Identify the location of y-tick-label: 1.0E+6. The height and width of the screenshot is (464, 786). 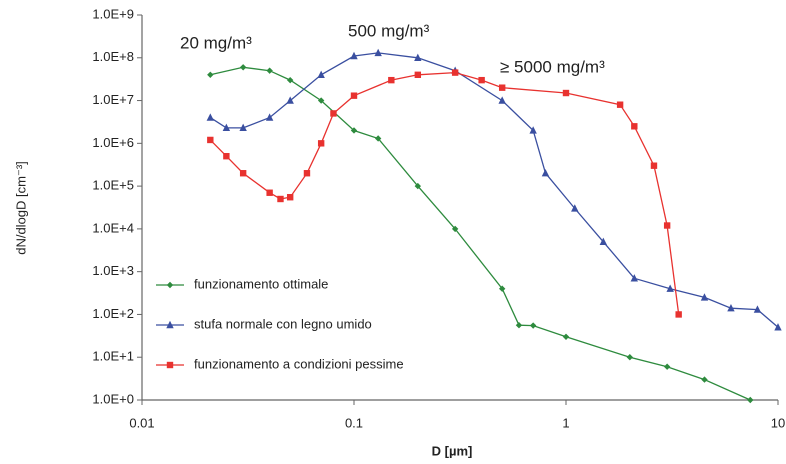
(113, 142).